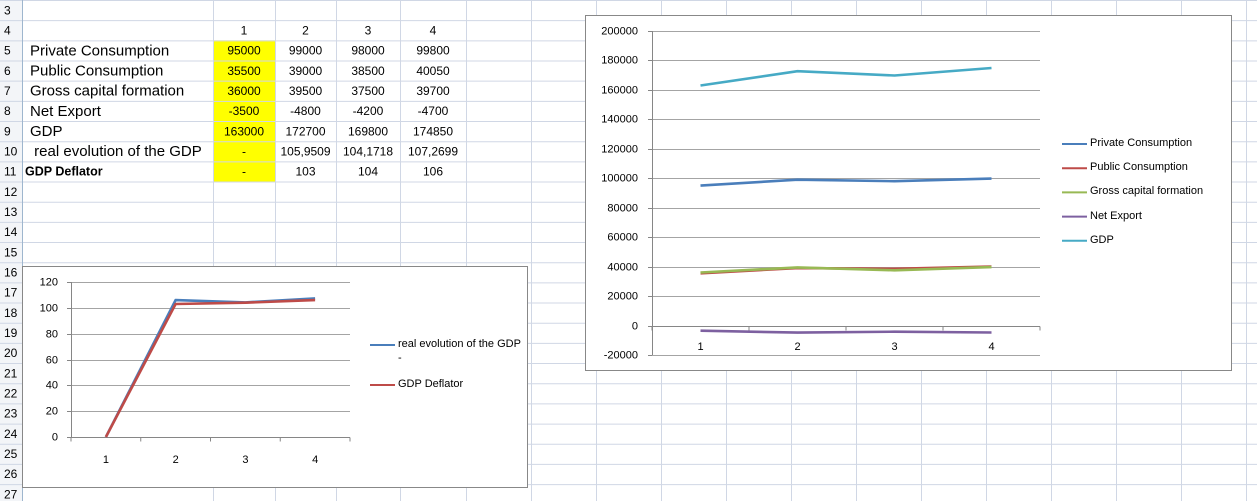 The image size is (1257, 501). Describe the element at coordinates (619, 31) in the screenshot. I see `y-tick-label: 200000` at that location.